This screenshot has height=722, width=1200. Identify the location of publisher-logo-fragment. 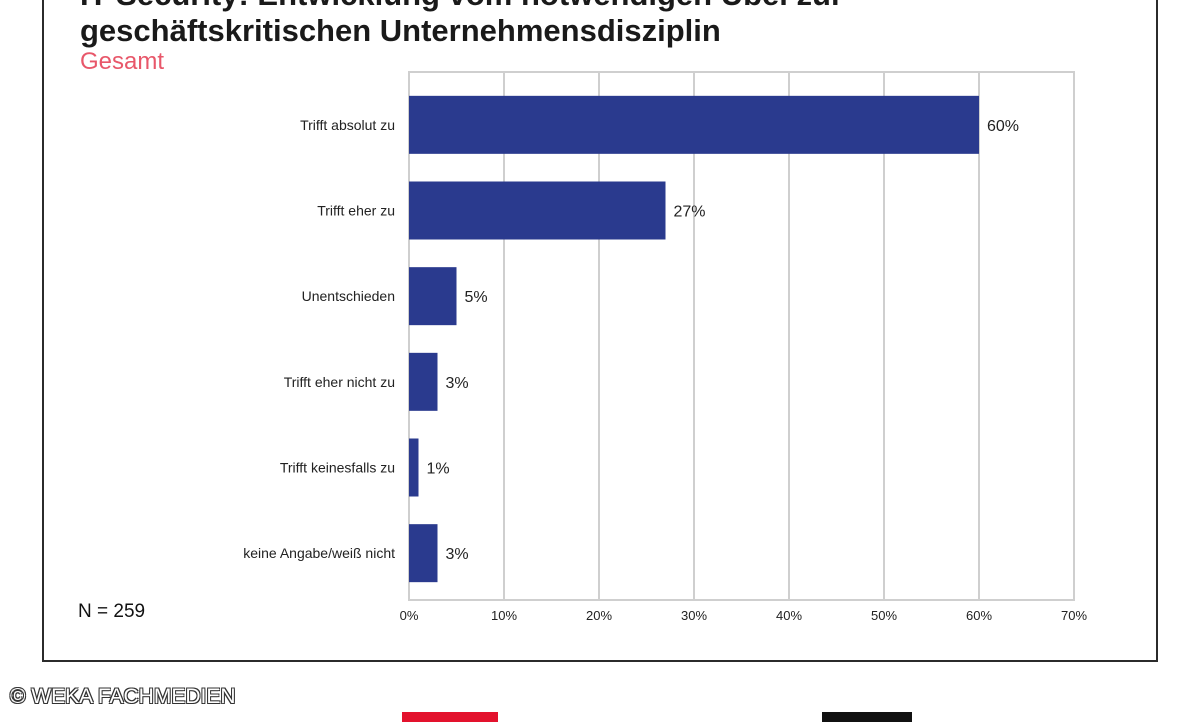
(450, 717).